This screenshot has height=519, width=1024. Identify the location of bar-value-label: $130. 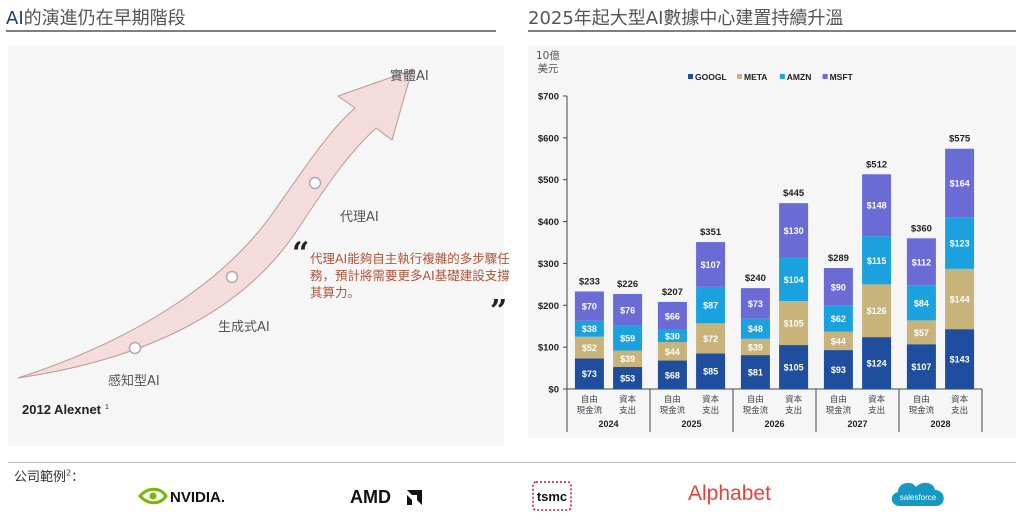
(794, 231).